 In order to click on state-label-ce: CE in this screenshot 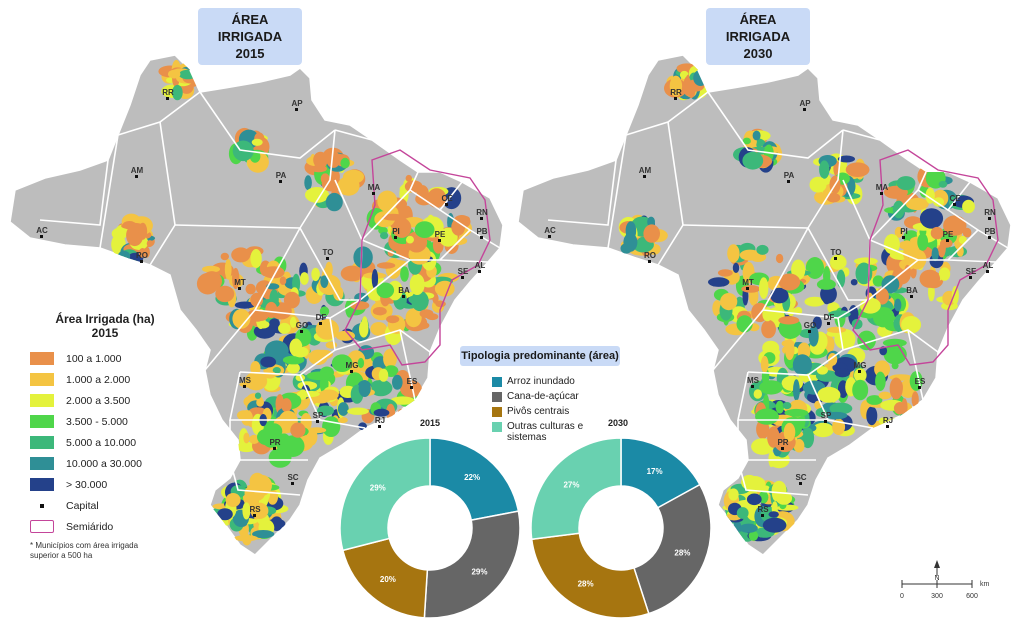, I will do `click(955, 198)`.